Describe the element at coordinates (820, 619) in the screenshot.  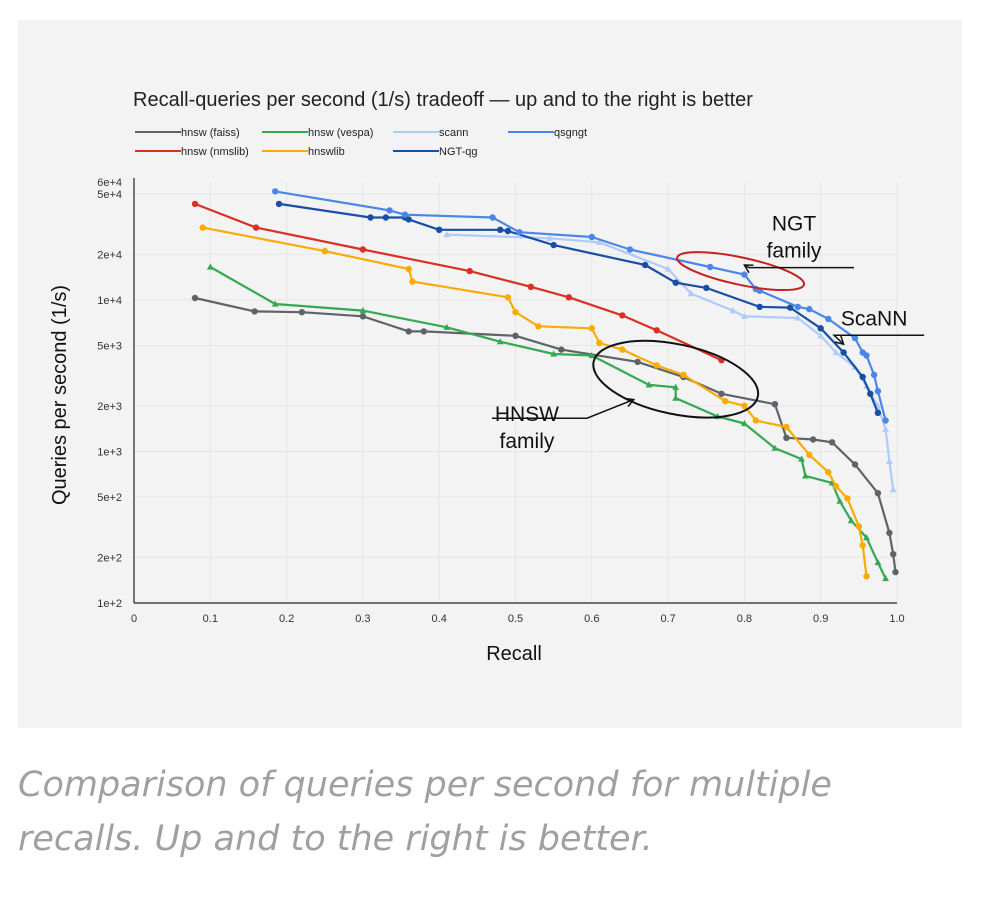
I see `x-tick-label: 0.9` at that location.